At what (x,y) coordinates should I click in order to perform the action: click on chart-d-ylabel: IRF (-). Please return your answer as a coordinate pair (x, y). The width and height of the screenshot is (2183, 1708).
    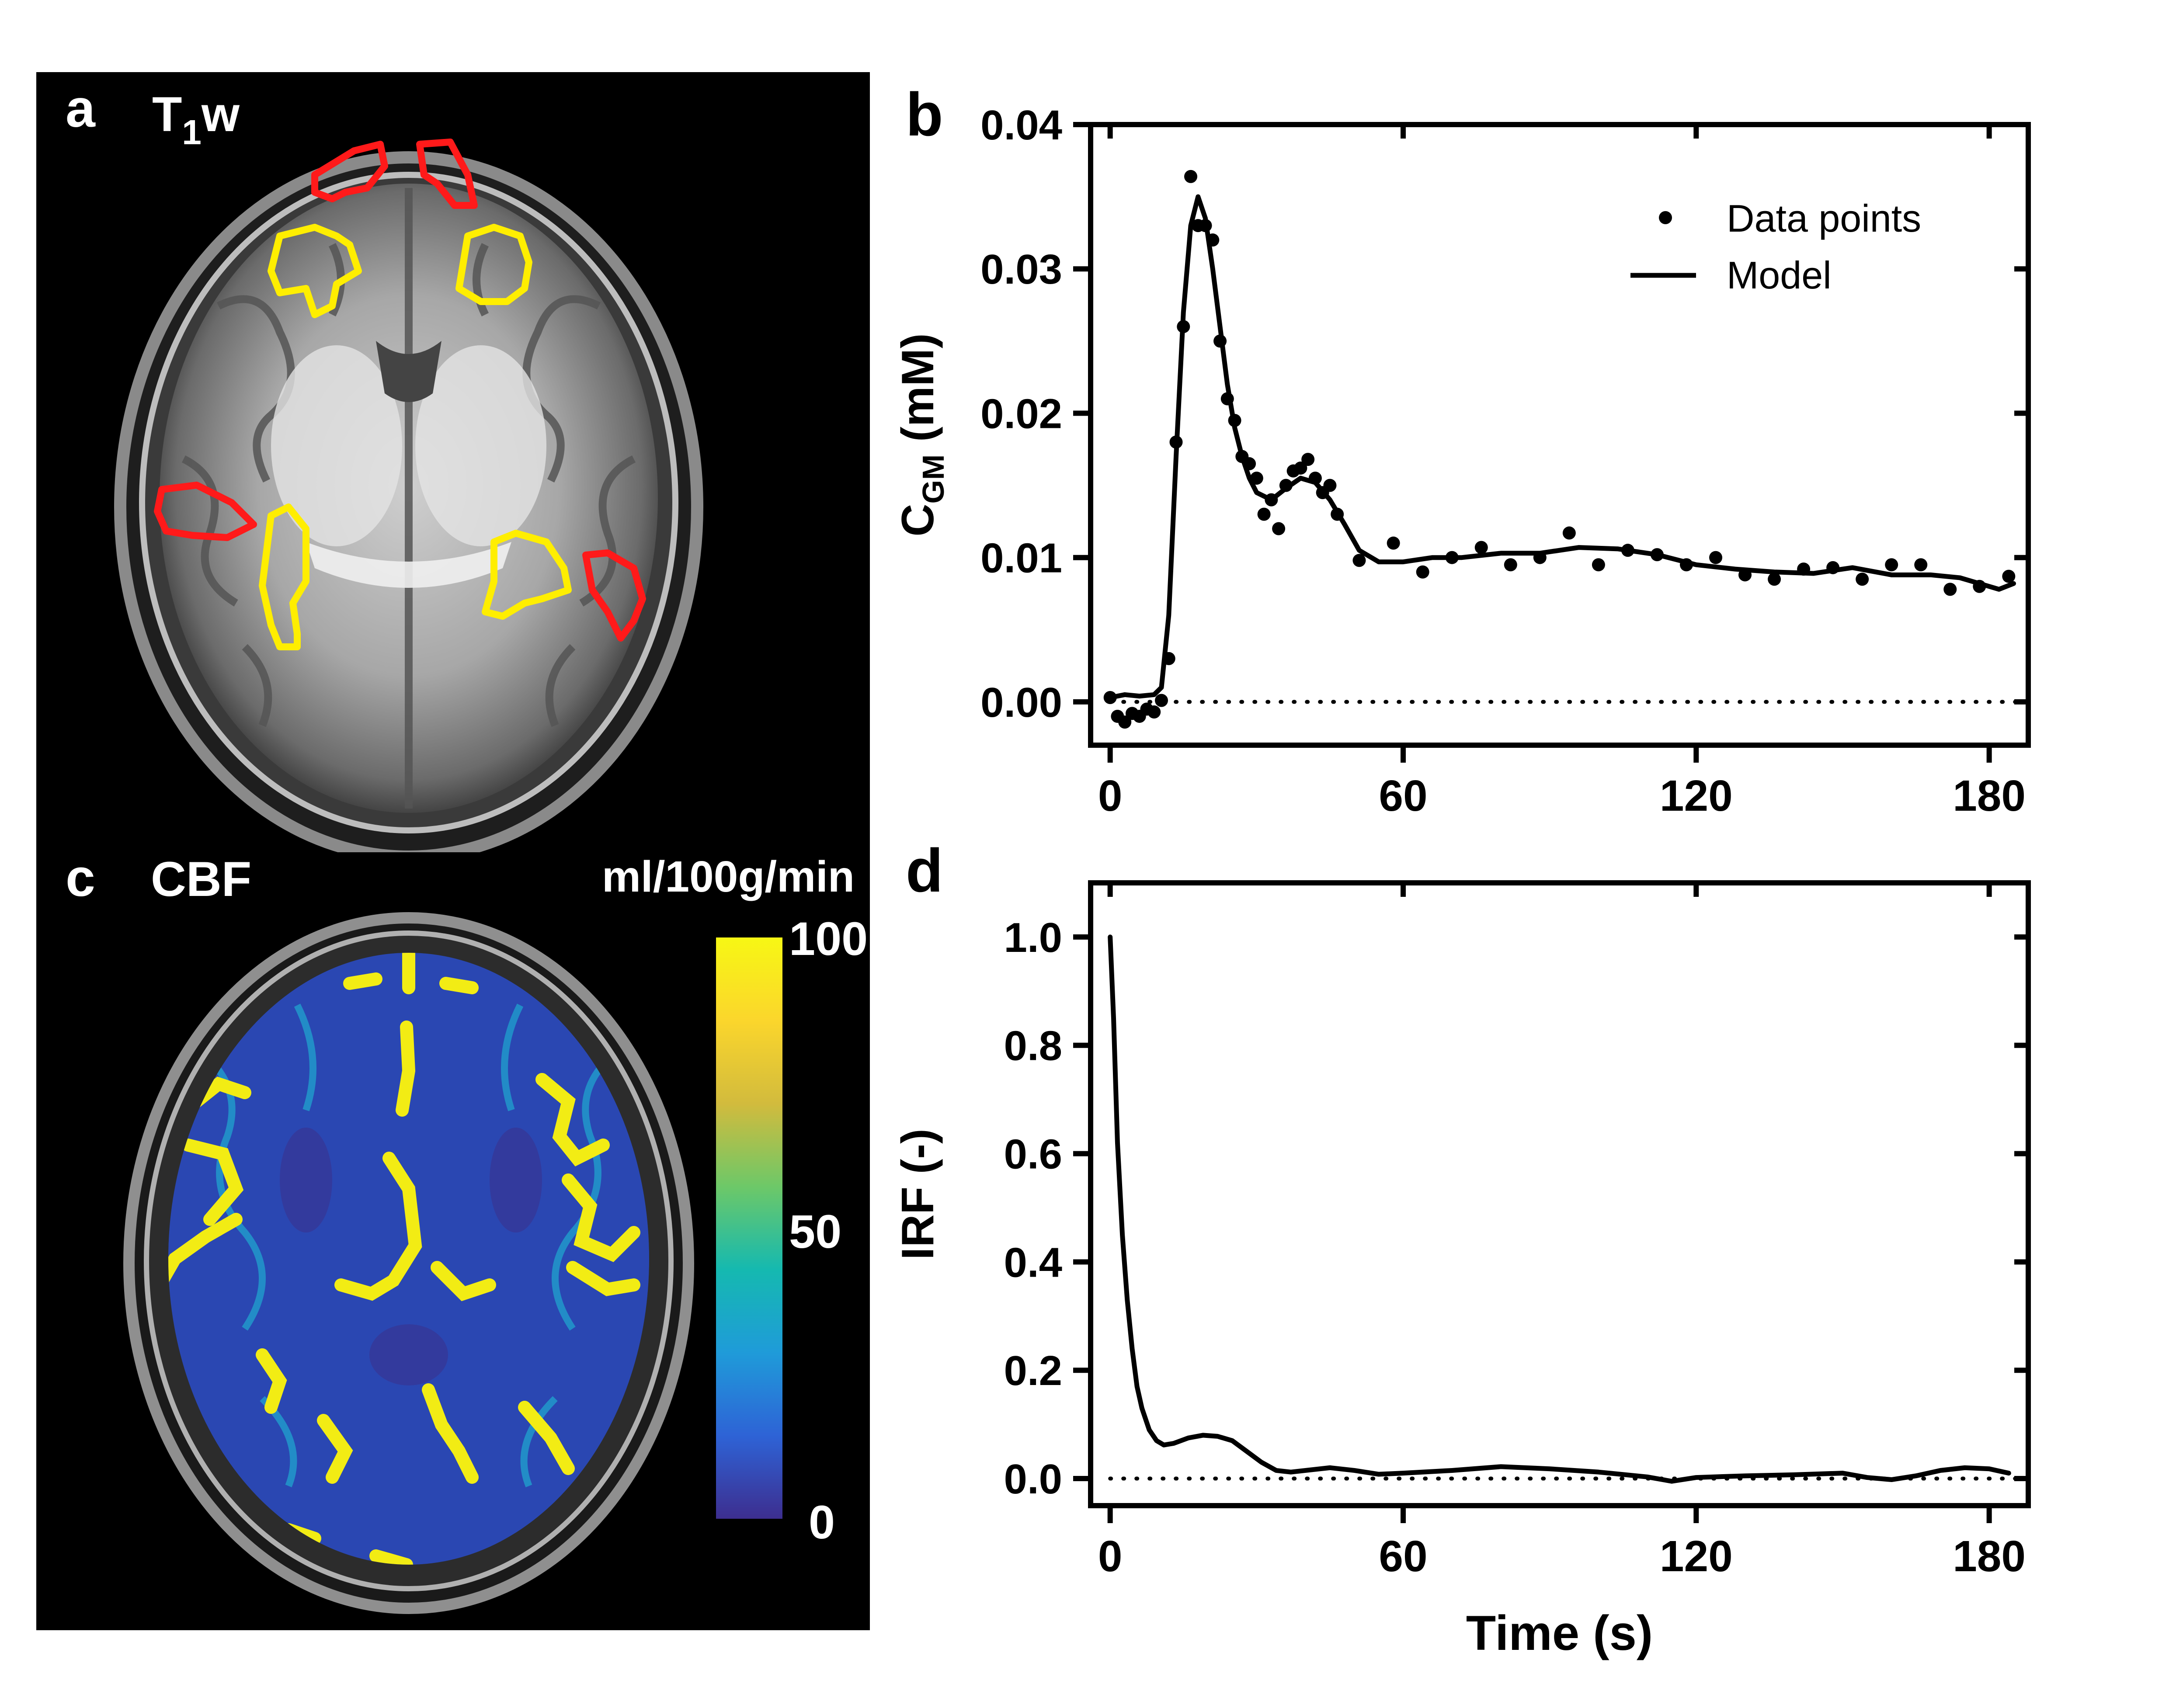
    Looking at the image, I should click on (918, 1194).